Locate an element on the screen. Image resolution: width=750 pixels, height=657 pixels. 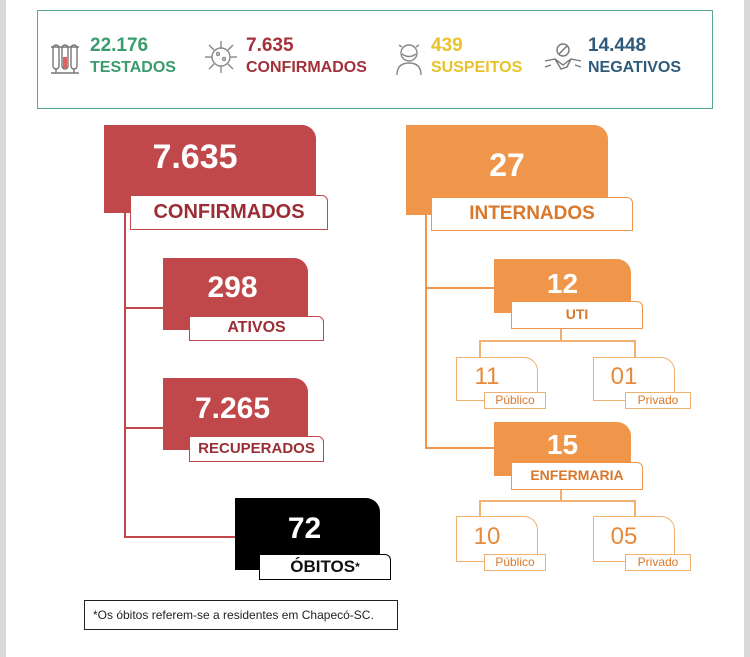
right-branch-enfermaria is located at coordinates (460, 448).